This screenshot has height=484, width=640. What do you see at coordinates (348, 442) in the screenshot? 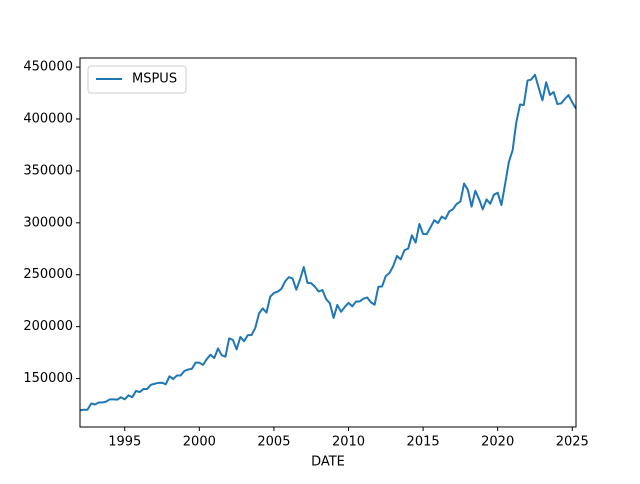
I see `x-tick-label: 2010` at bounding box center [348, 442].